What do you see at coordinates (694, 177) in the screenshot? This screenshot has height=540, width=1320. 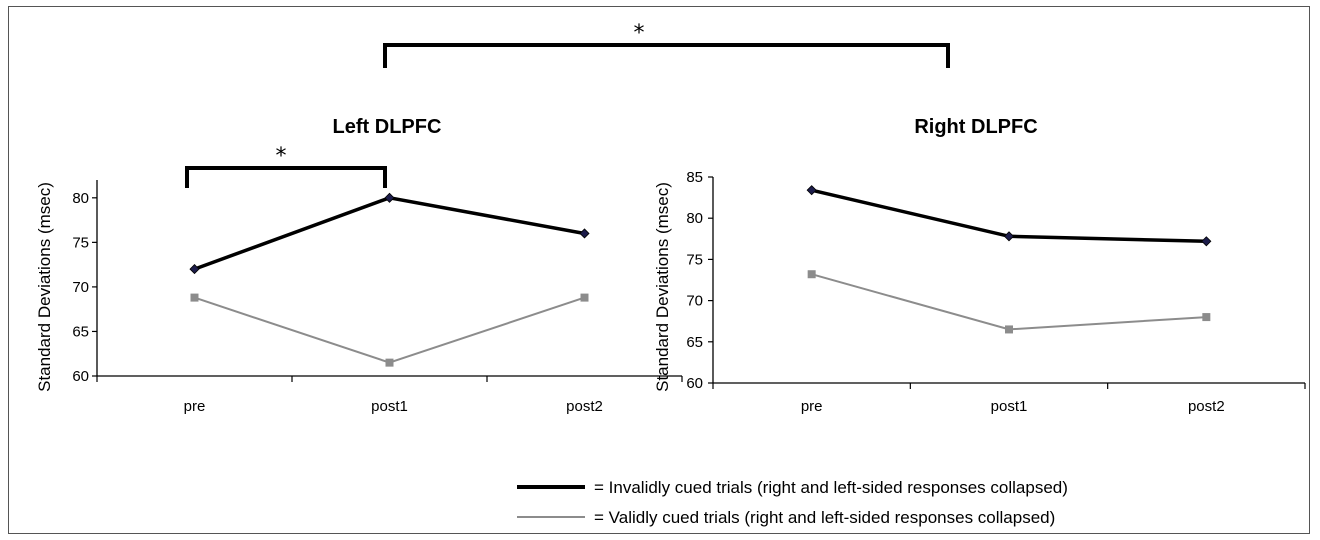 I see `right-y-tick-label: 85` at bounding box center [694, 177].